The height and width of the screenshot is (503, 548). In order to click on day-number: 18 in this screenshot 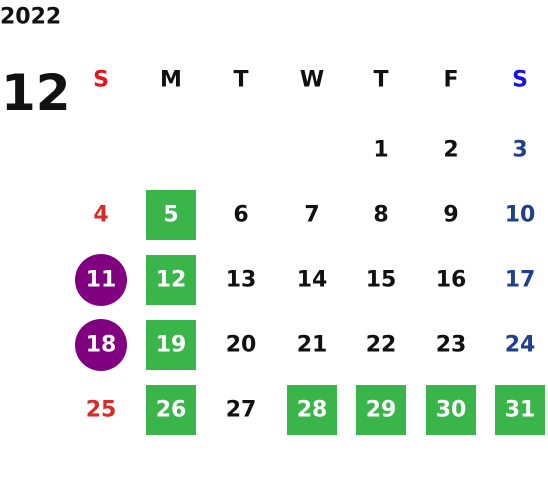, I will do `click(101, 345)`.